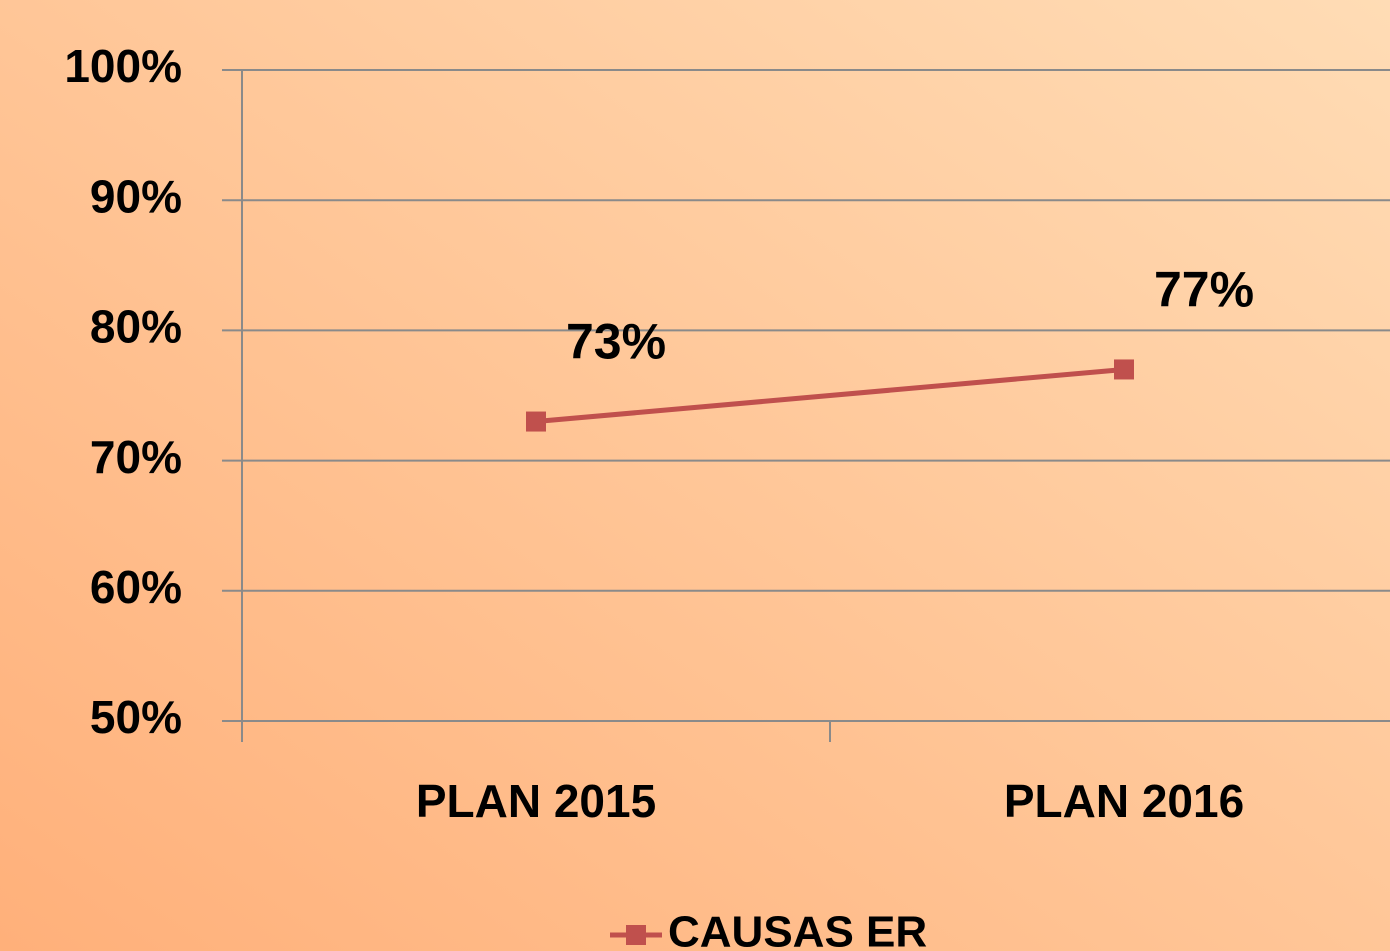 This screenshot has width=1390, height=951. Describe the element at coordinates (136, 196) in the screenshot. I see `y-tick-label: 90%` at that location.